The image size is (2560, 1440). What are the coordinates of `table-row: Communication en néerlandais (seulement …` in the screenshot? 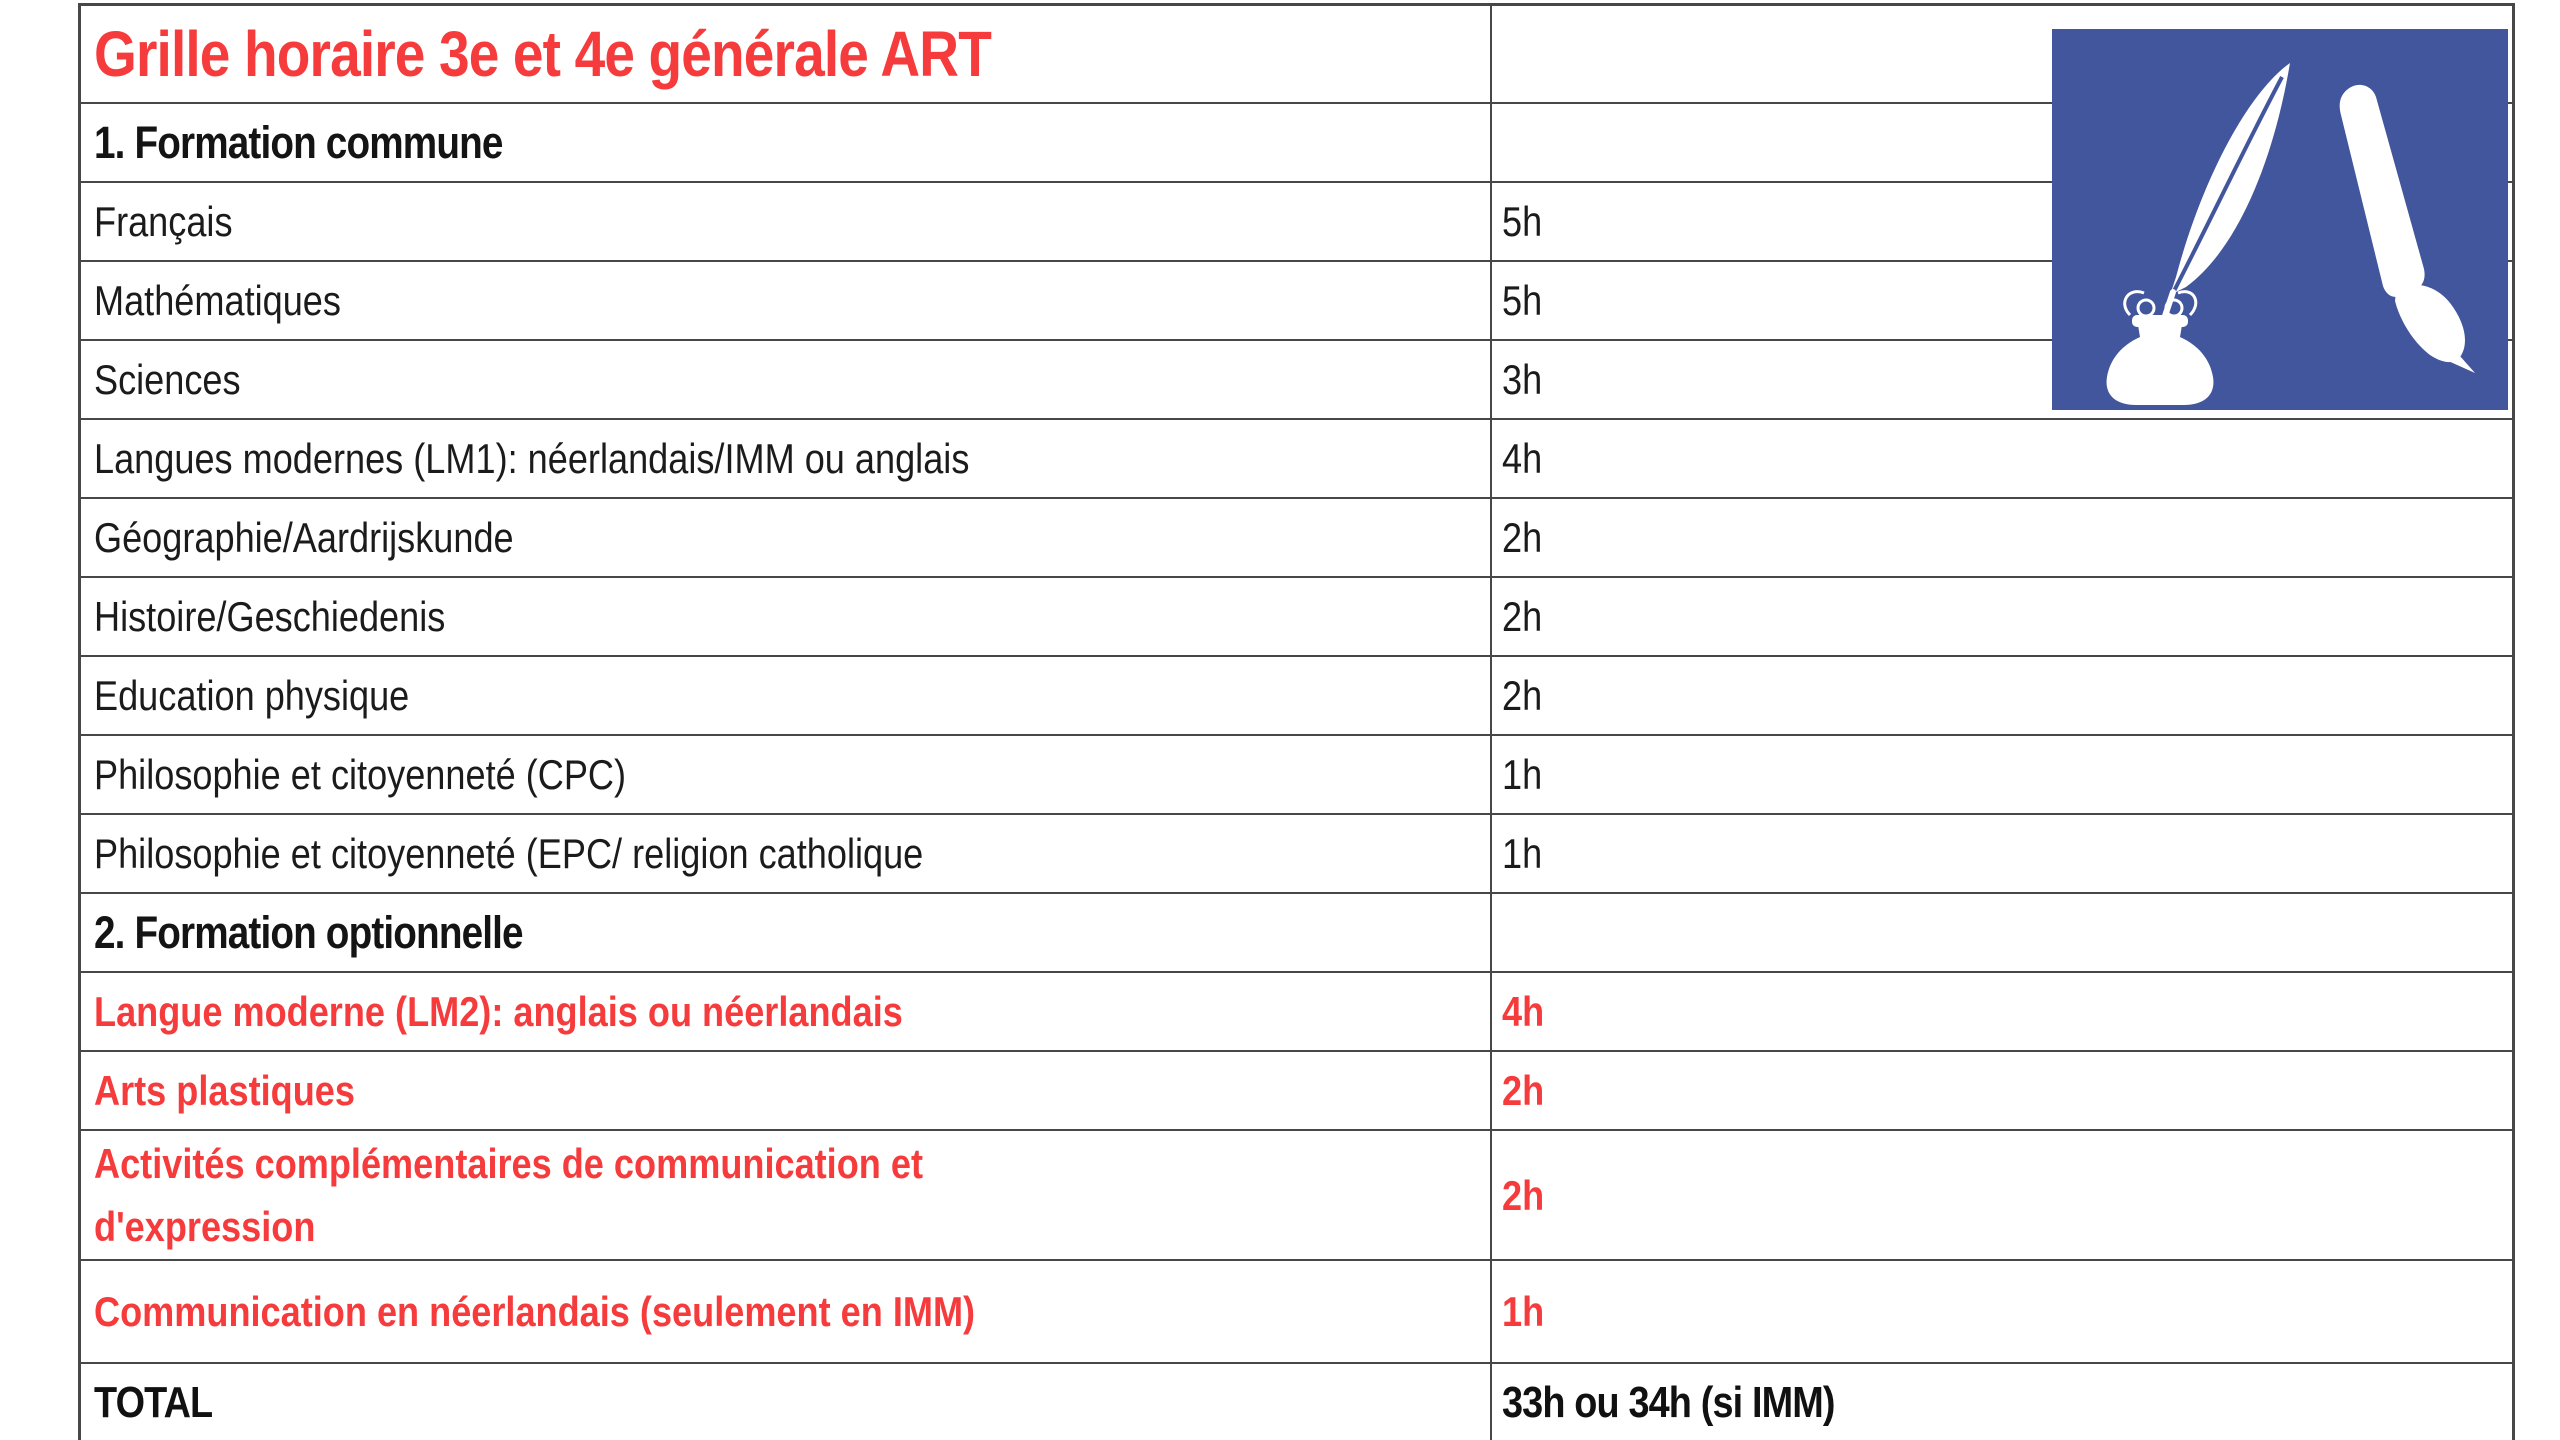 It's located at (1296, 1311).